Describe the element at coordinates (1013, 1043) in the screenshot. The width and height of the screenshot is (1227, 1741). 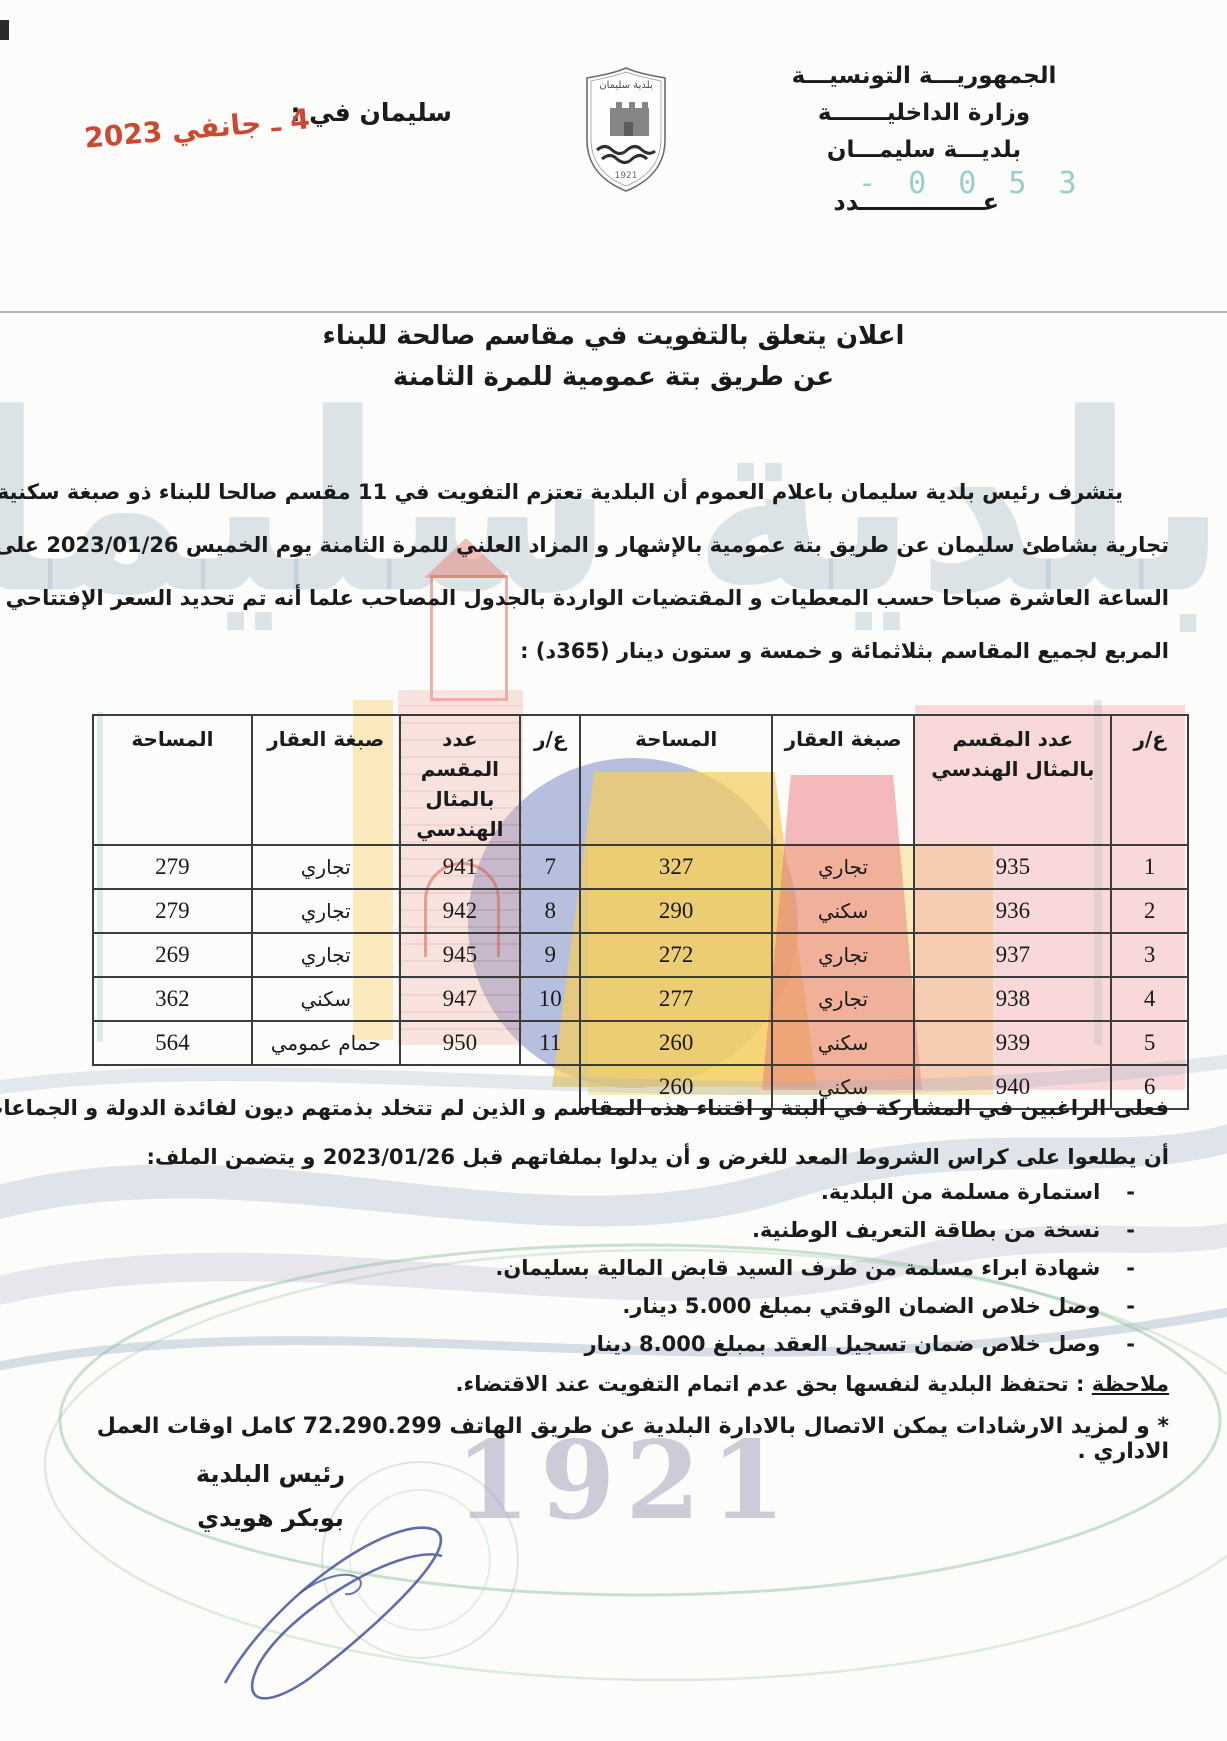
I see `cell-plot: 939` at that location.